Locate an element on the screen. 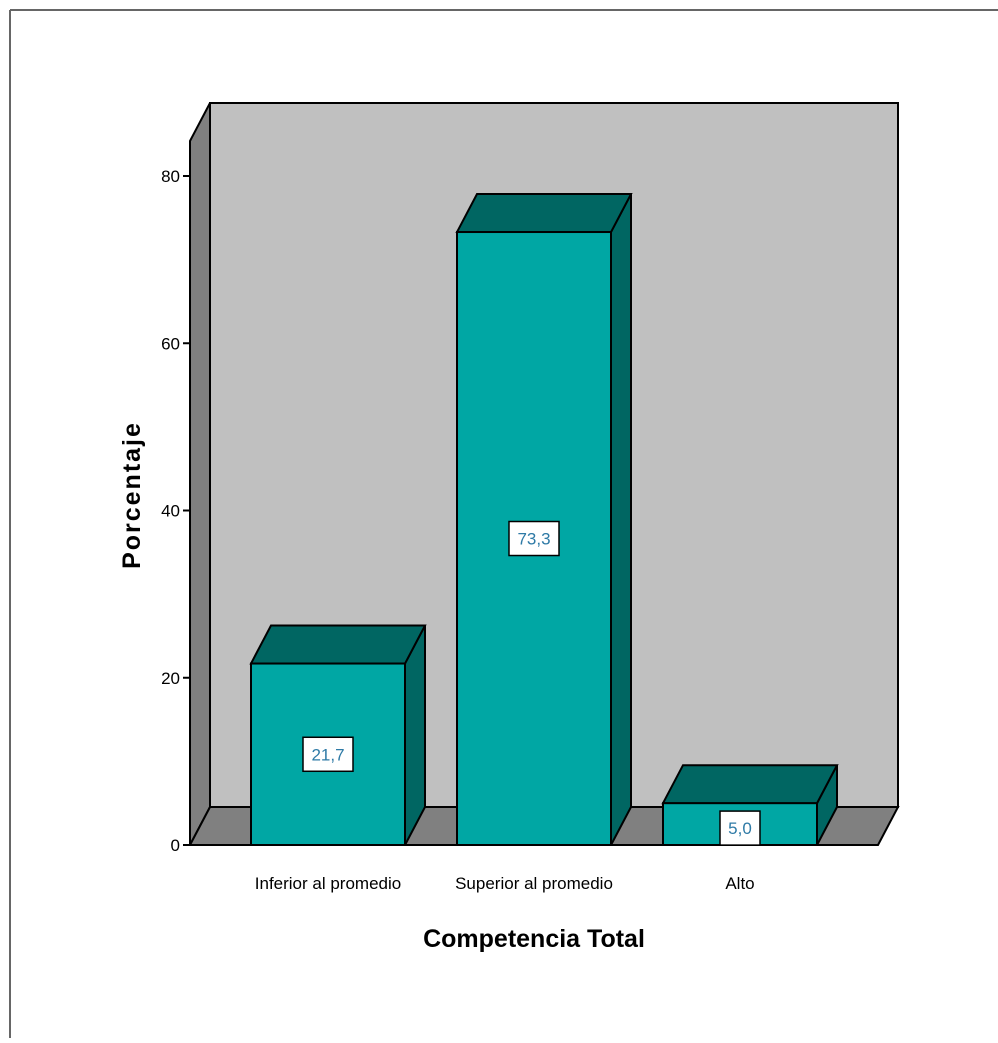 The height and width of the screenshot is (1043, 998). bar-side is located at coordinates (621, 519).